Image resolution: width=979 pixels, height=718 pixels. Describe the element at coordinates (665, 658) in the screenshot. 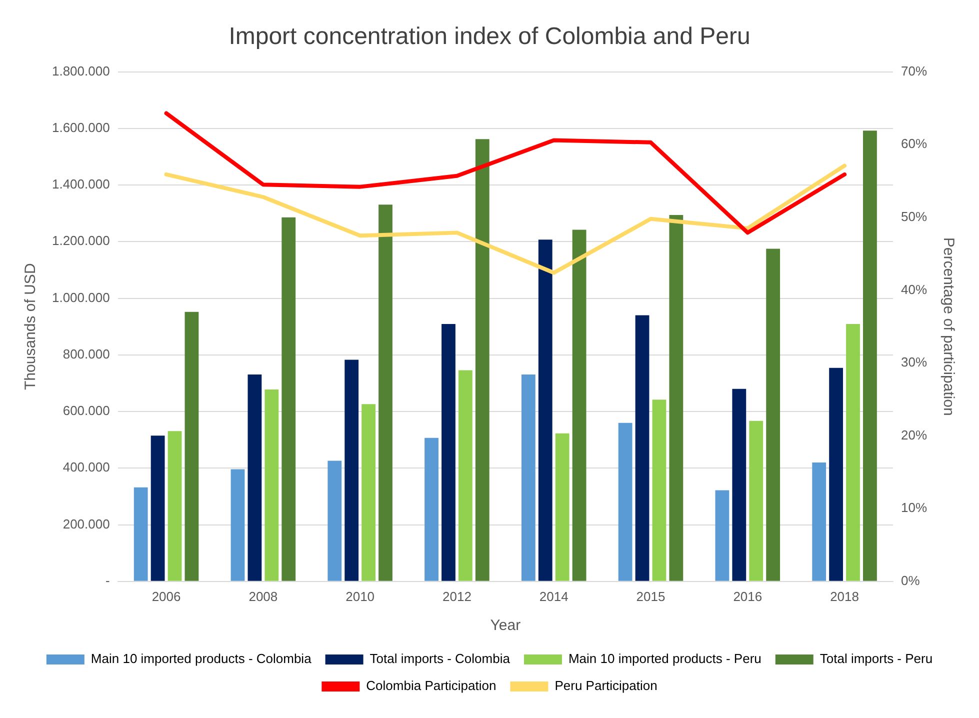

I see `legend-label: Main 10 imported products - Peru` at that location.